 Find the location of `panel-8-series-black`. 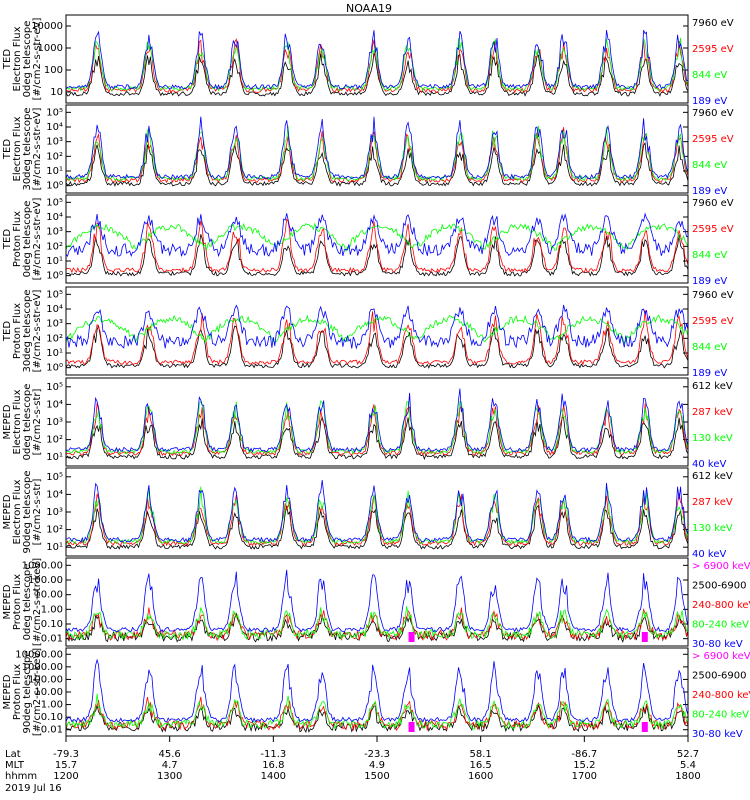

panel-8-series-black is located at coordinates (377, 719).